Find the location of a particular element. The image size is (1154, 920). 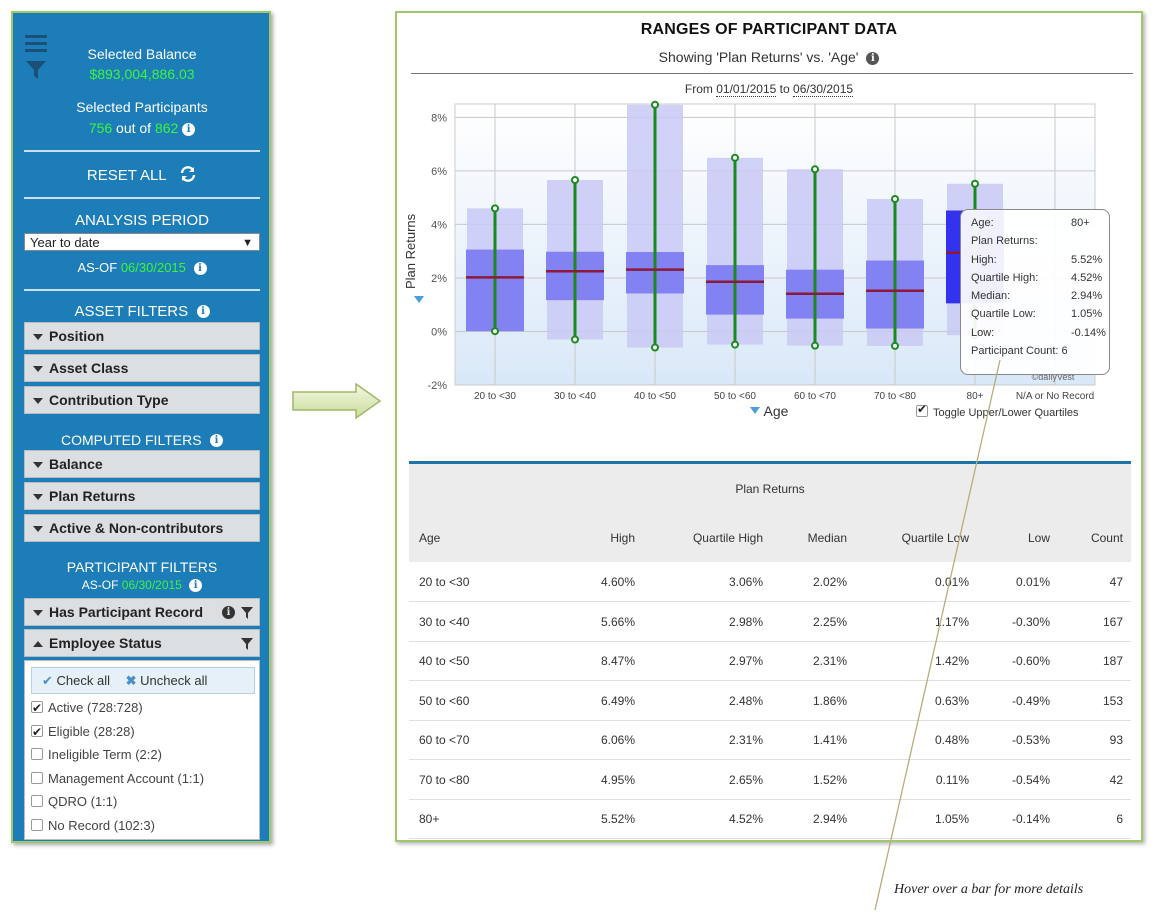

x-tick-label: 30 to <40 is located at coordinates (575, 396).